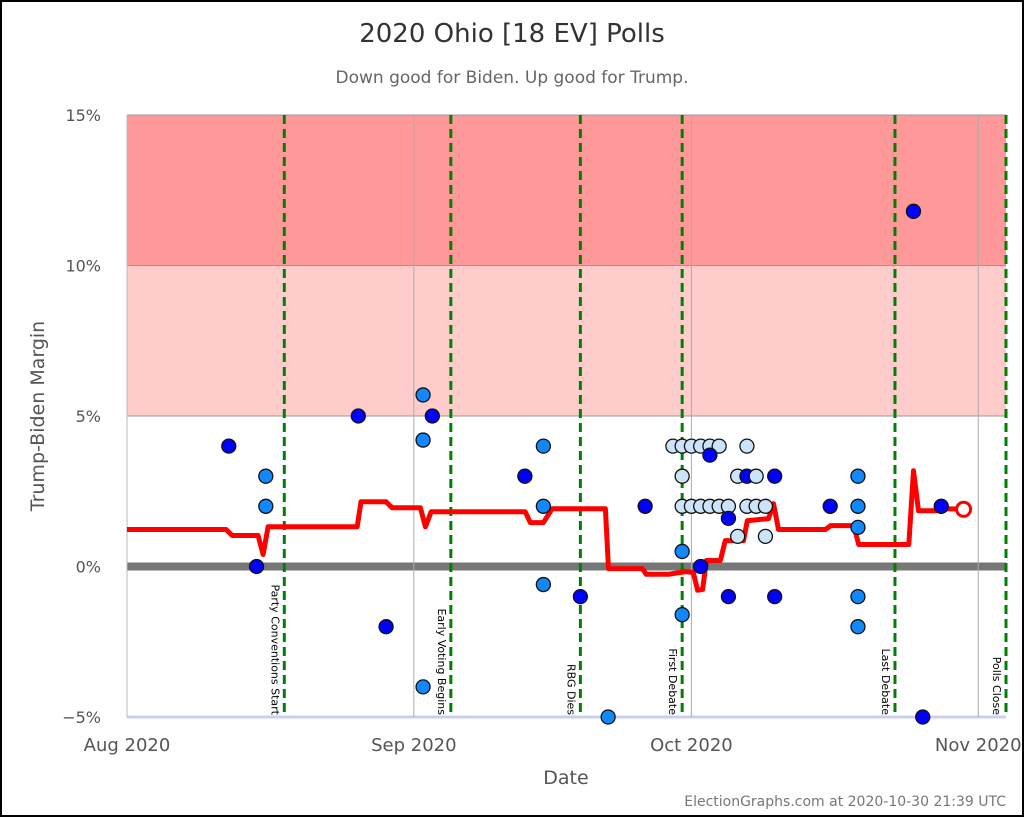 Image resolution: width=1024 pixels, height=817 pixels. What do you see at coordinates (38, 416) in the screenshot?
I see `y-axis-label: Trump-Biden Margin` at bounding box center [38, 416].